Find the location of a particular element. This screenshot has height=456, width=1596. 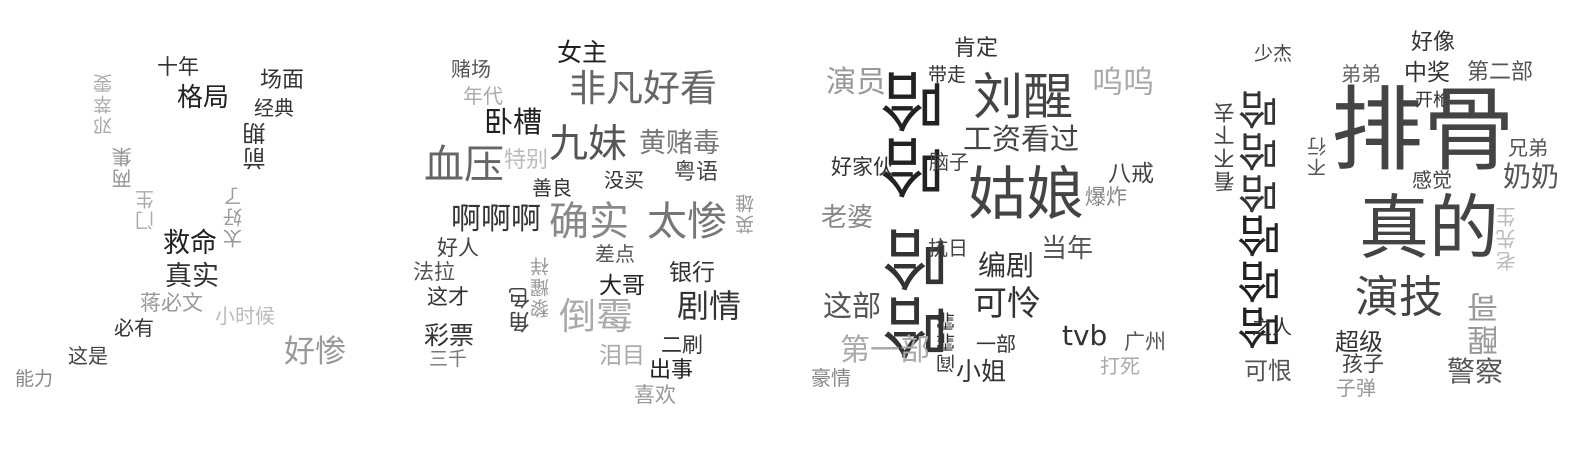

word: 赌场 is located at coordinates (471, 69).